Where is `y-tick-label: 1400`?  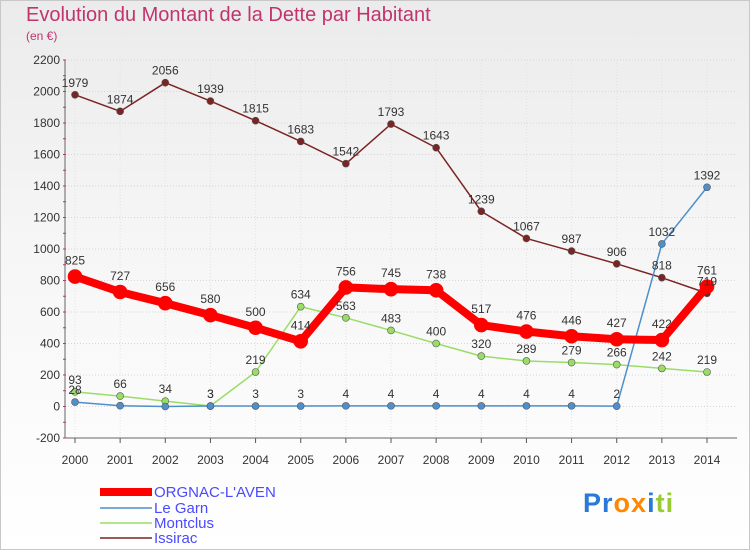 y-tick-label: 1400 is located at coordinates (46, 186).